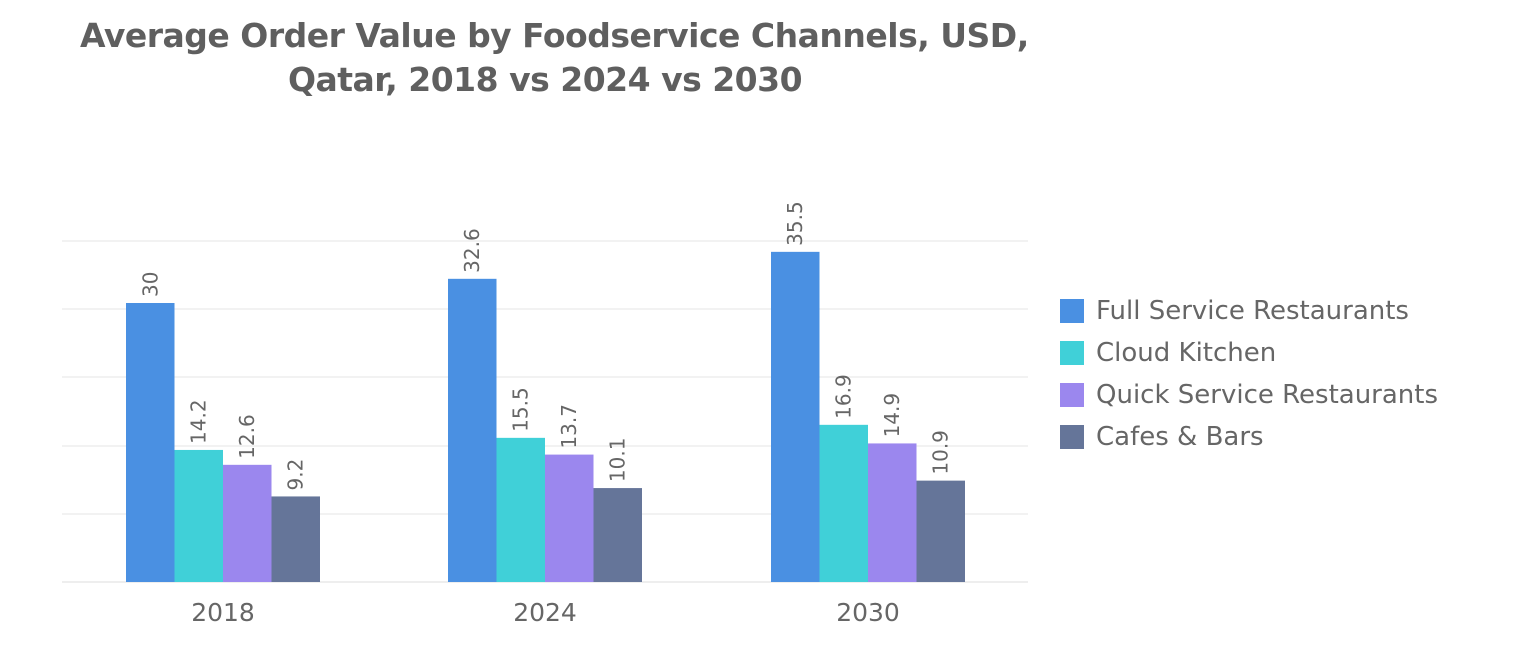 Image resolution: width=1533 pixels, height=658 pixels. I want to click on bar-value-label: 30, so click(150, 284).